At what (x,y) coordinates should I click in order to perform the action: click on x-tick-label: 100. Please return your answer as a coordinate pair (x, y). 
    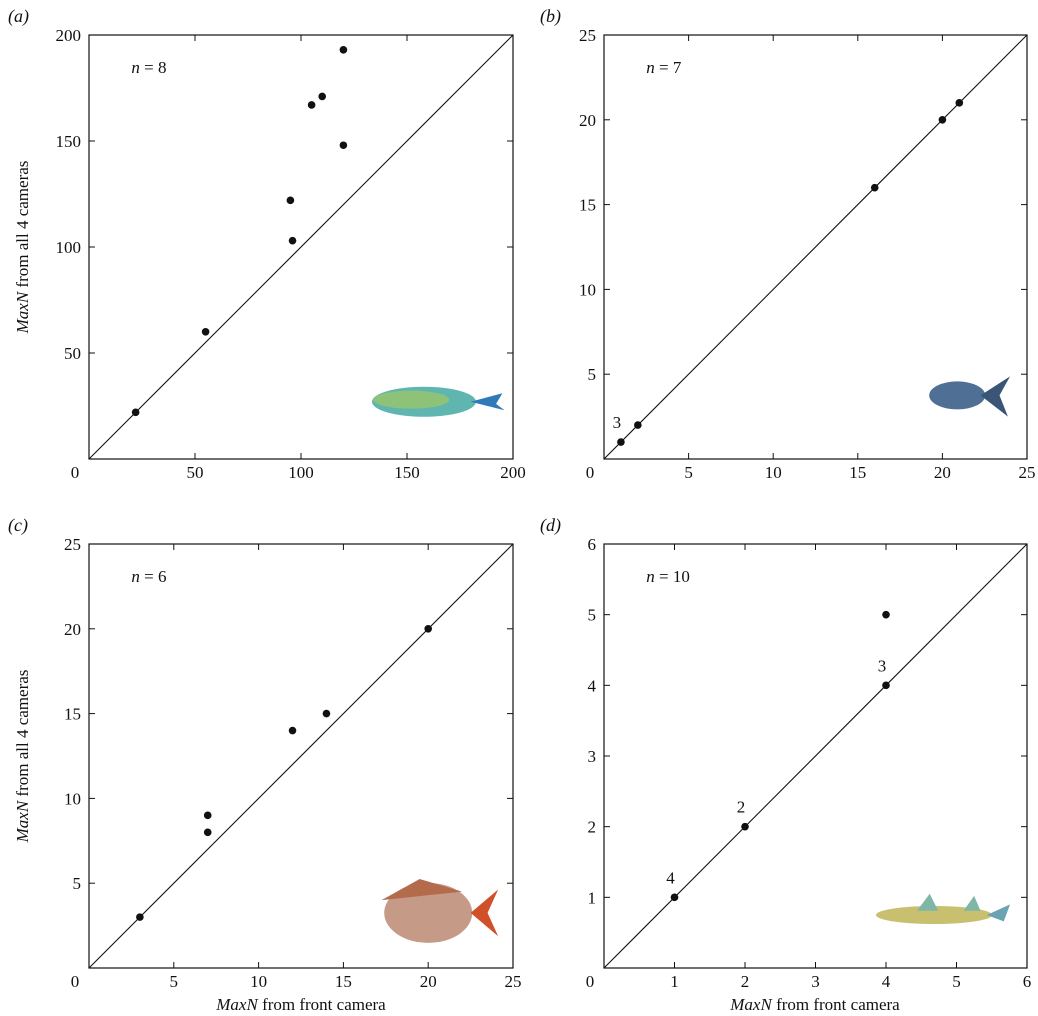
    Looking at the image, I should click on (301, 472).